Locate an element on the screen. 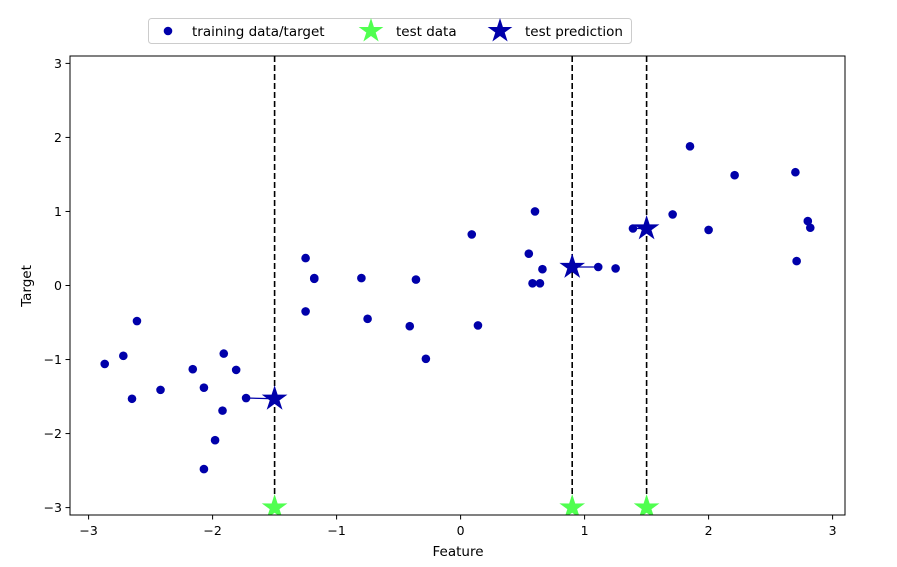 This screenshot has width=897, height=567. y-tick-label: 2 is located at coordinates (58, 137).